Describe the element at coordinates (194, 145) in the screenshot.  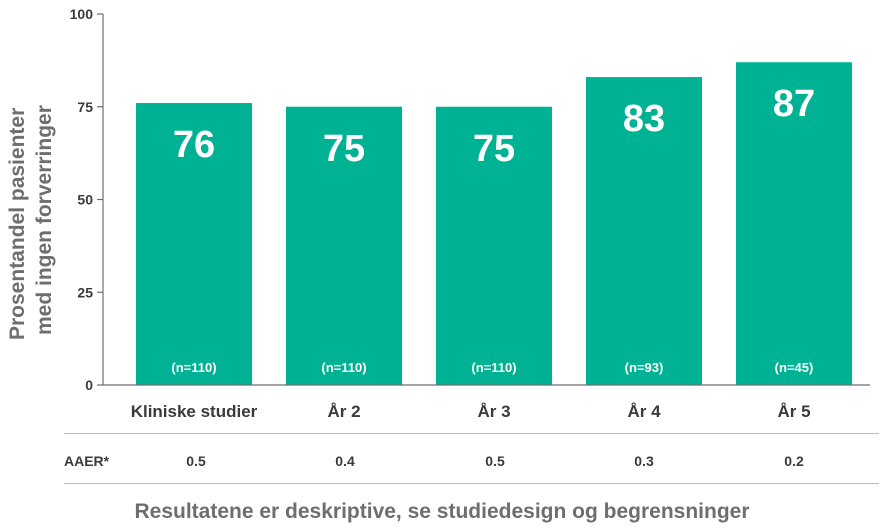
I see `bar-value-label: 76` at that location.